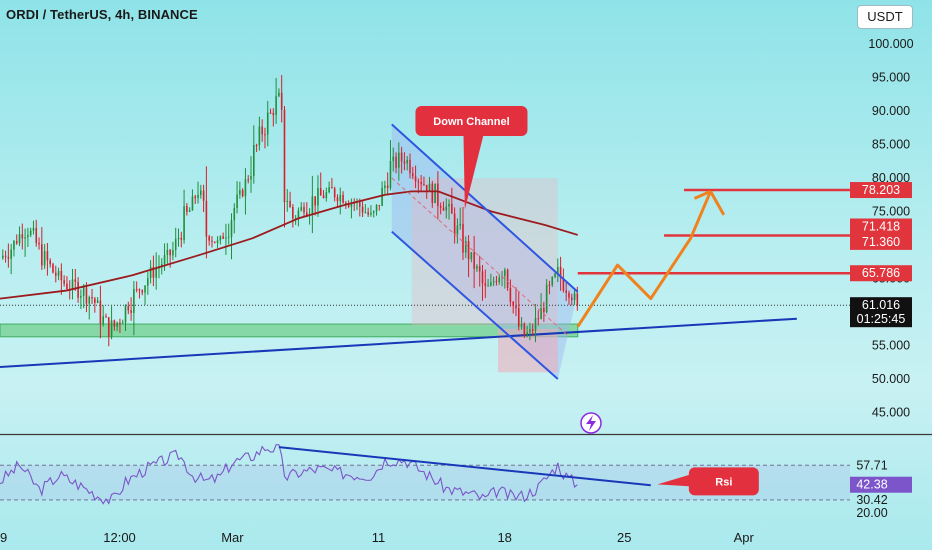  I want to click on time-tick-label: 18, so click(504, 537).